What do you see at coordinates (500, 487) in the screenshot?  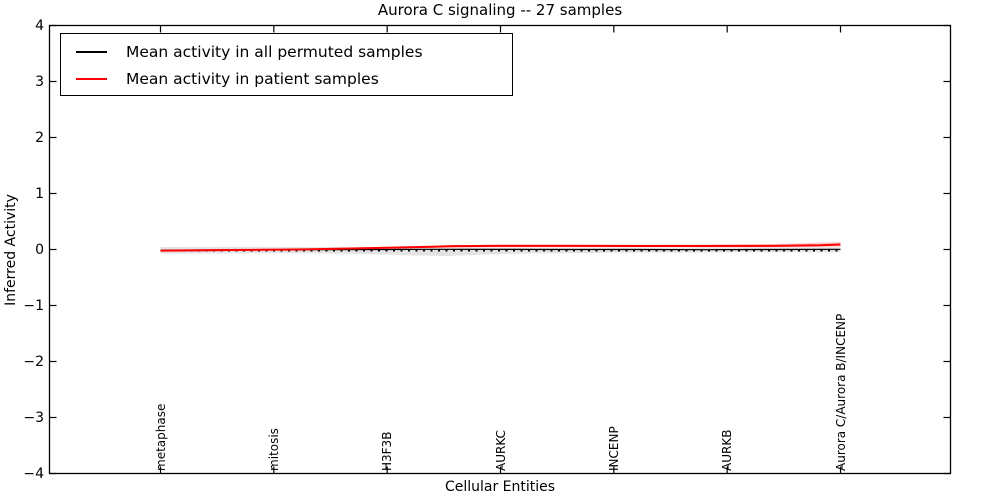 I see `x-axis-label: Cellular Entities` at bounding box center [500, 487].